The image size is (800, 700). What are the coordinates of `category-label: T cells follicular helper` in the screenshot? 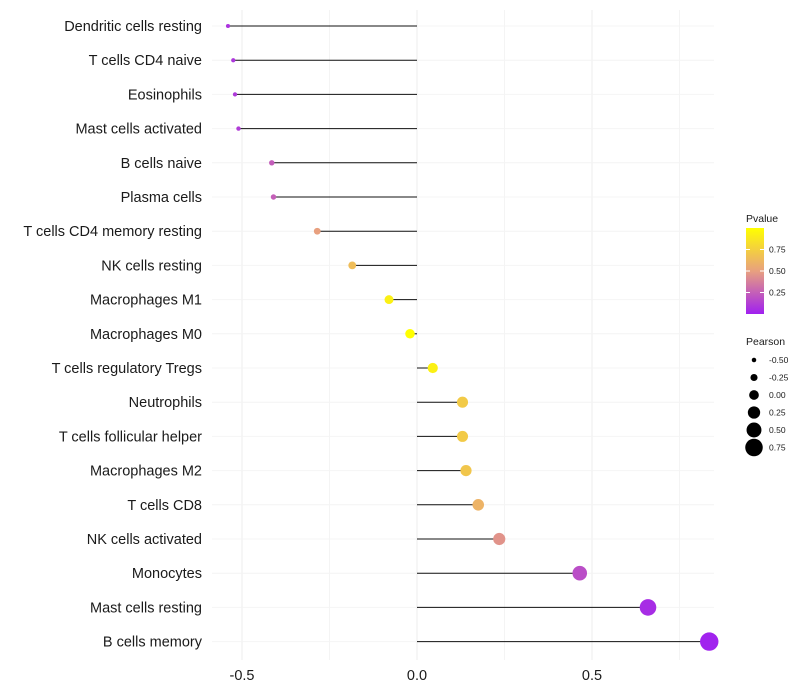 It's located at (130, 437).